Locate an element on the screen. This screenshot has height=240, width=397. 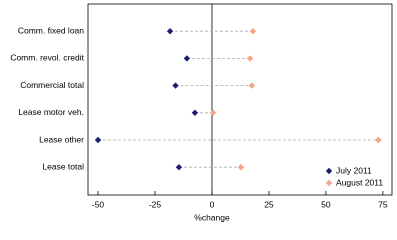
x-tick-label: 50 is located at coordinates (326, 204).